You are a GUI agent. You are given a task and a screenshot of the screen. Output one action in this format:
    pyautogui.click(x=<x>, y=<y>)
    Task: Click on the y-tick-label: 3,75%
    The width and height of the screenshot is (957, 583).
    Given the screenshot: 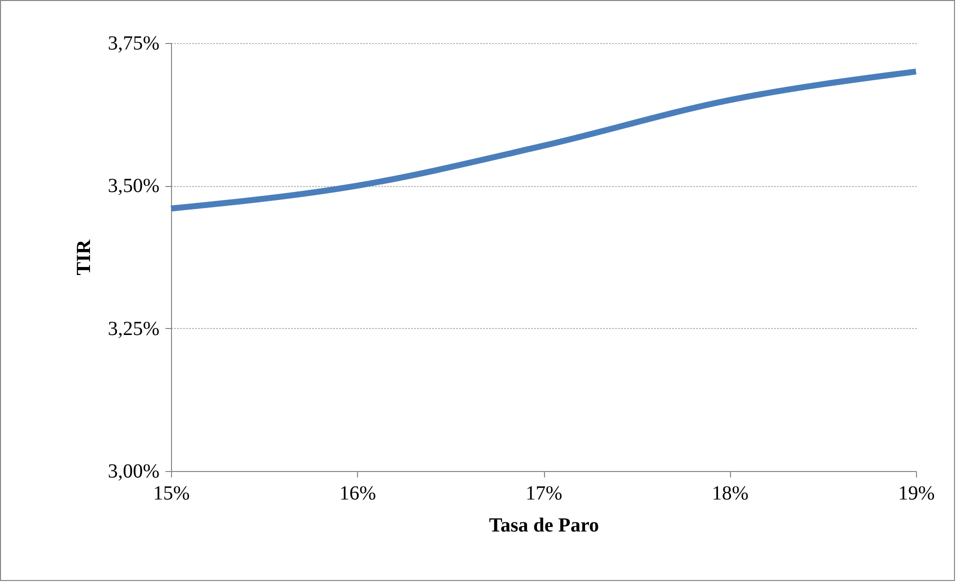 What is the action you would take?
    pyautogui.click(x=134, y=43)
    